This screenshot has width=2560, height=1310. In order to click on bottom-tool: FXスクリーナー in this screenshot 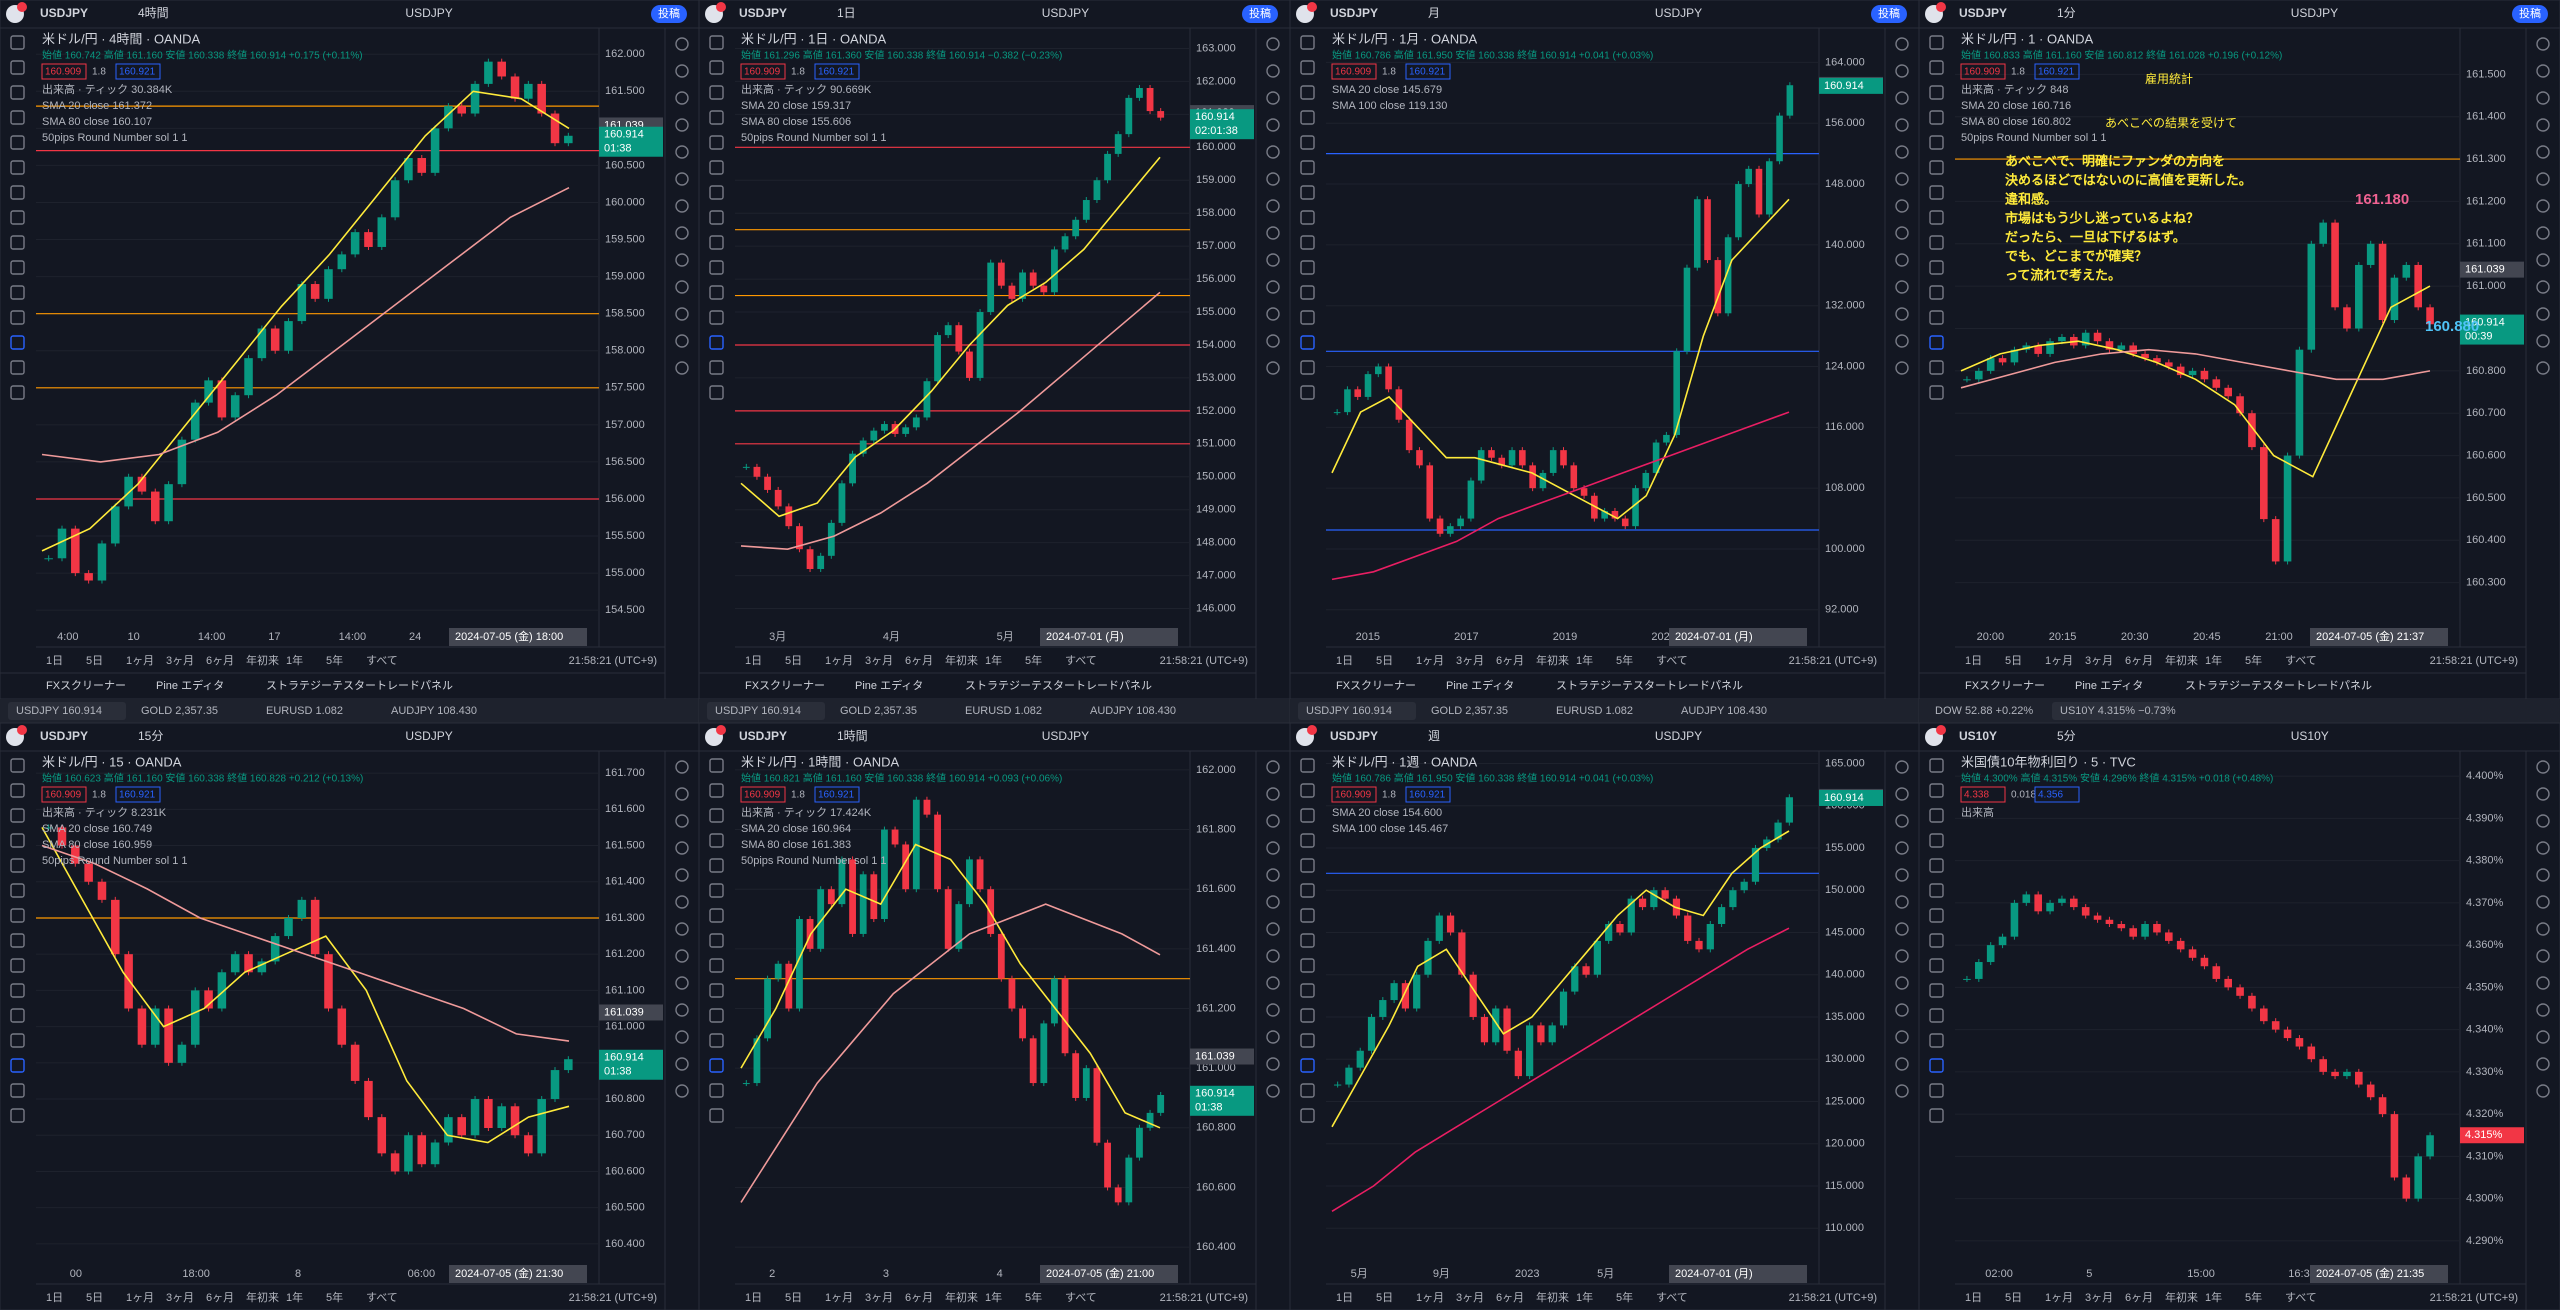, I will do `click(1376, 685)`.